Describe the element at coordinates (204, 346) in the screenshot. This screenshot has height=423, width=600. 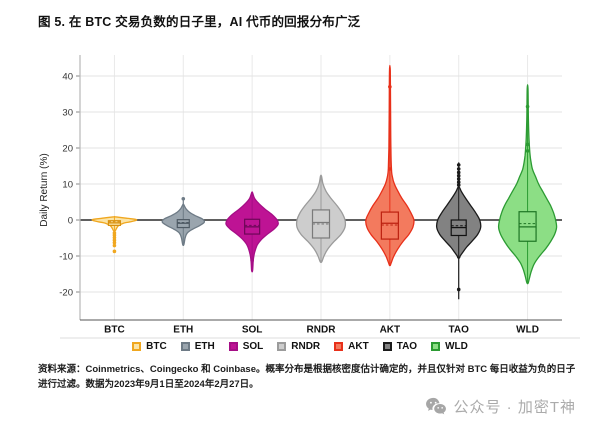
I see `legend-label: ETH` at that location.